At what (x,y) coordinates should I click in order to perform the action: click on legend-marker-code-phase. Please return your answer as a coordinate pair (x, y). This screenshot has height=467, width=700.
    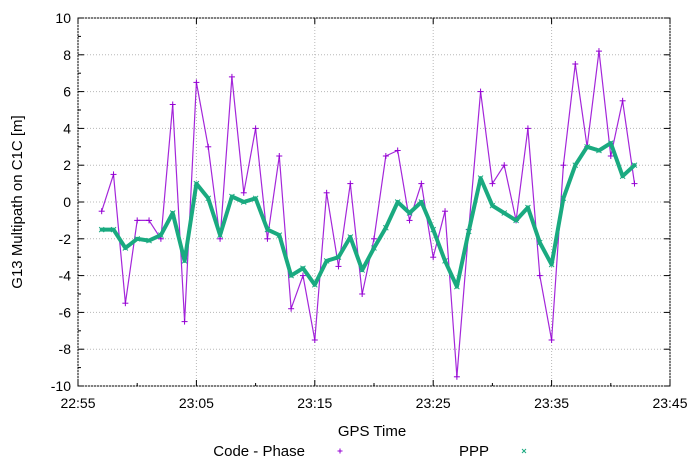
    Looking at the image, I should click on (340, 451).